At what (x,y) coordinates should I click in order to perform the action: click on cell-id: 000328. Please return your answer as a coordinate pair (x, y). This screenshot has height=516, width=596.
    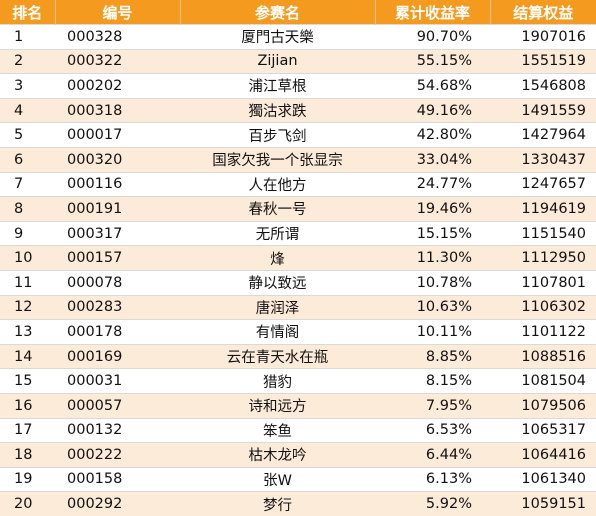
    Looking at the image, I should click on (117, 37).